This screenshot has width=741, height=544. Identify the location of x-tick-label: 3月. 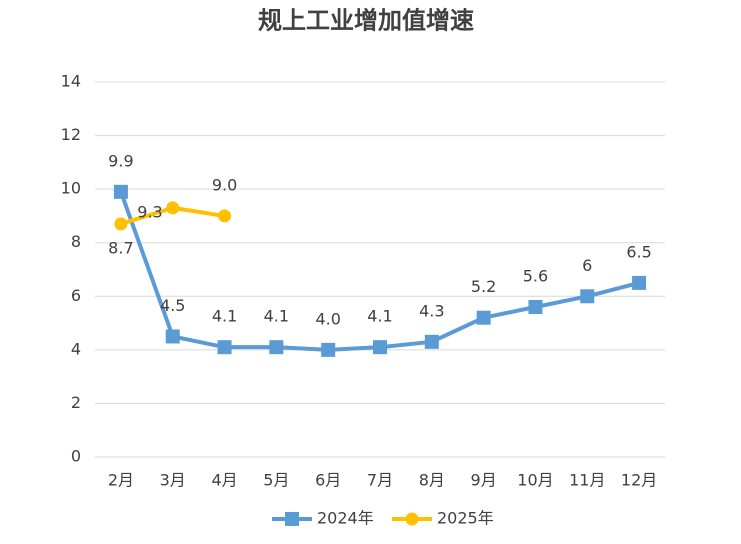
(173, 480).